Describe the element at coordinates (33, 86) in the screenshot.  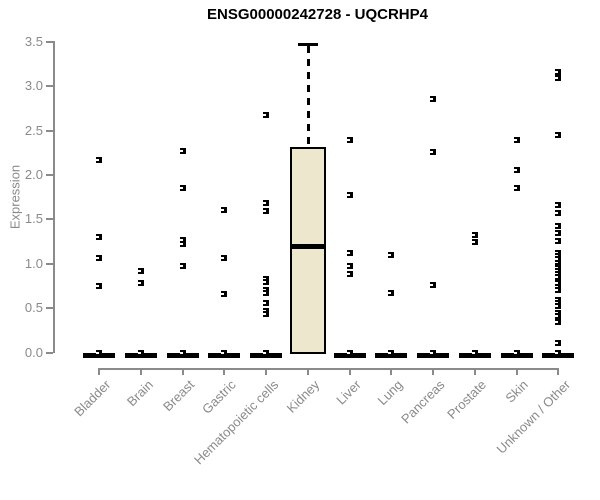
I see `y-tick-label: 3.0` at that location.